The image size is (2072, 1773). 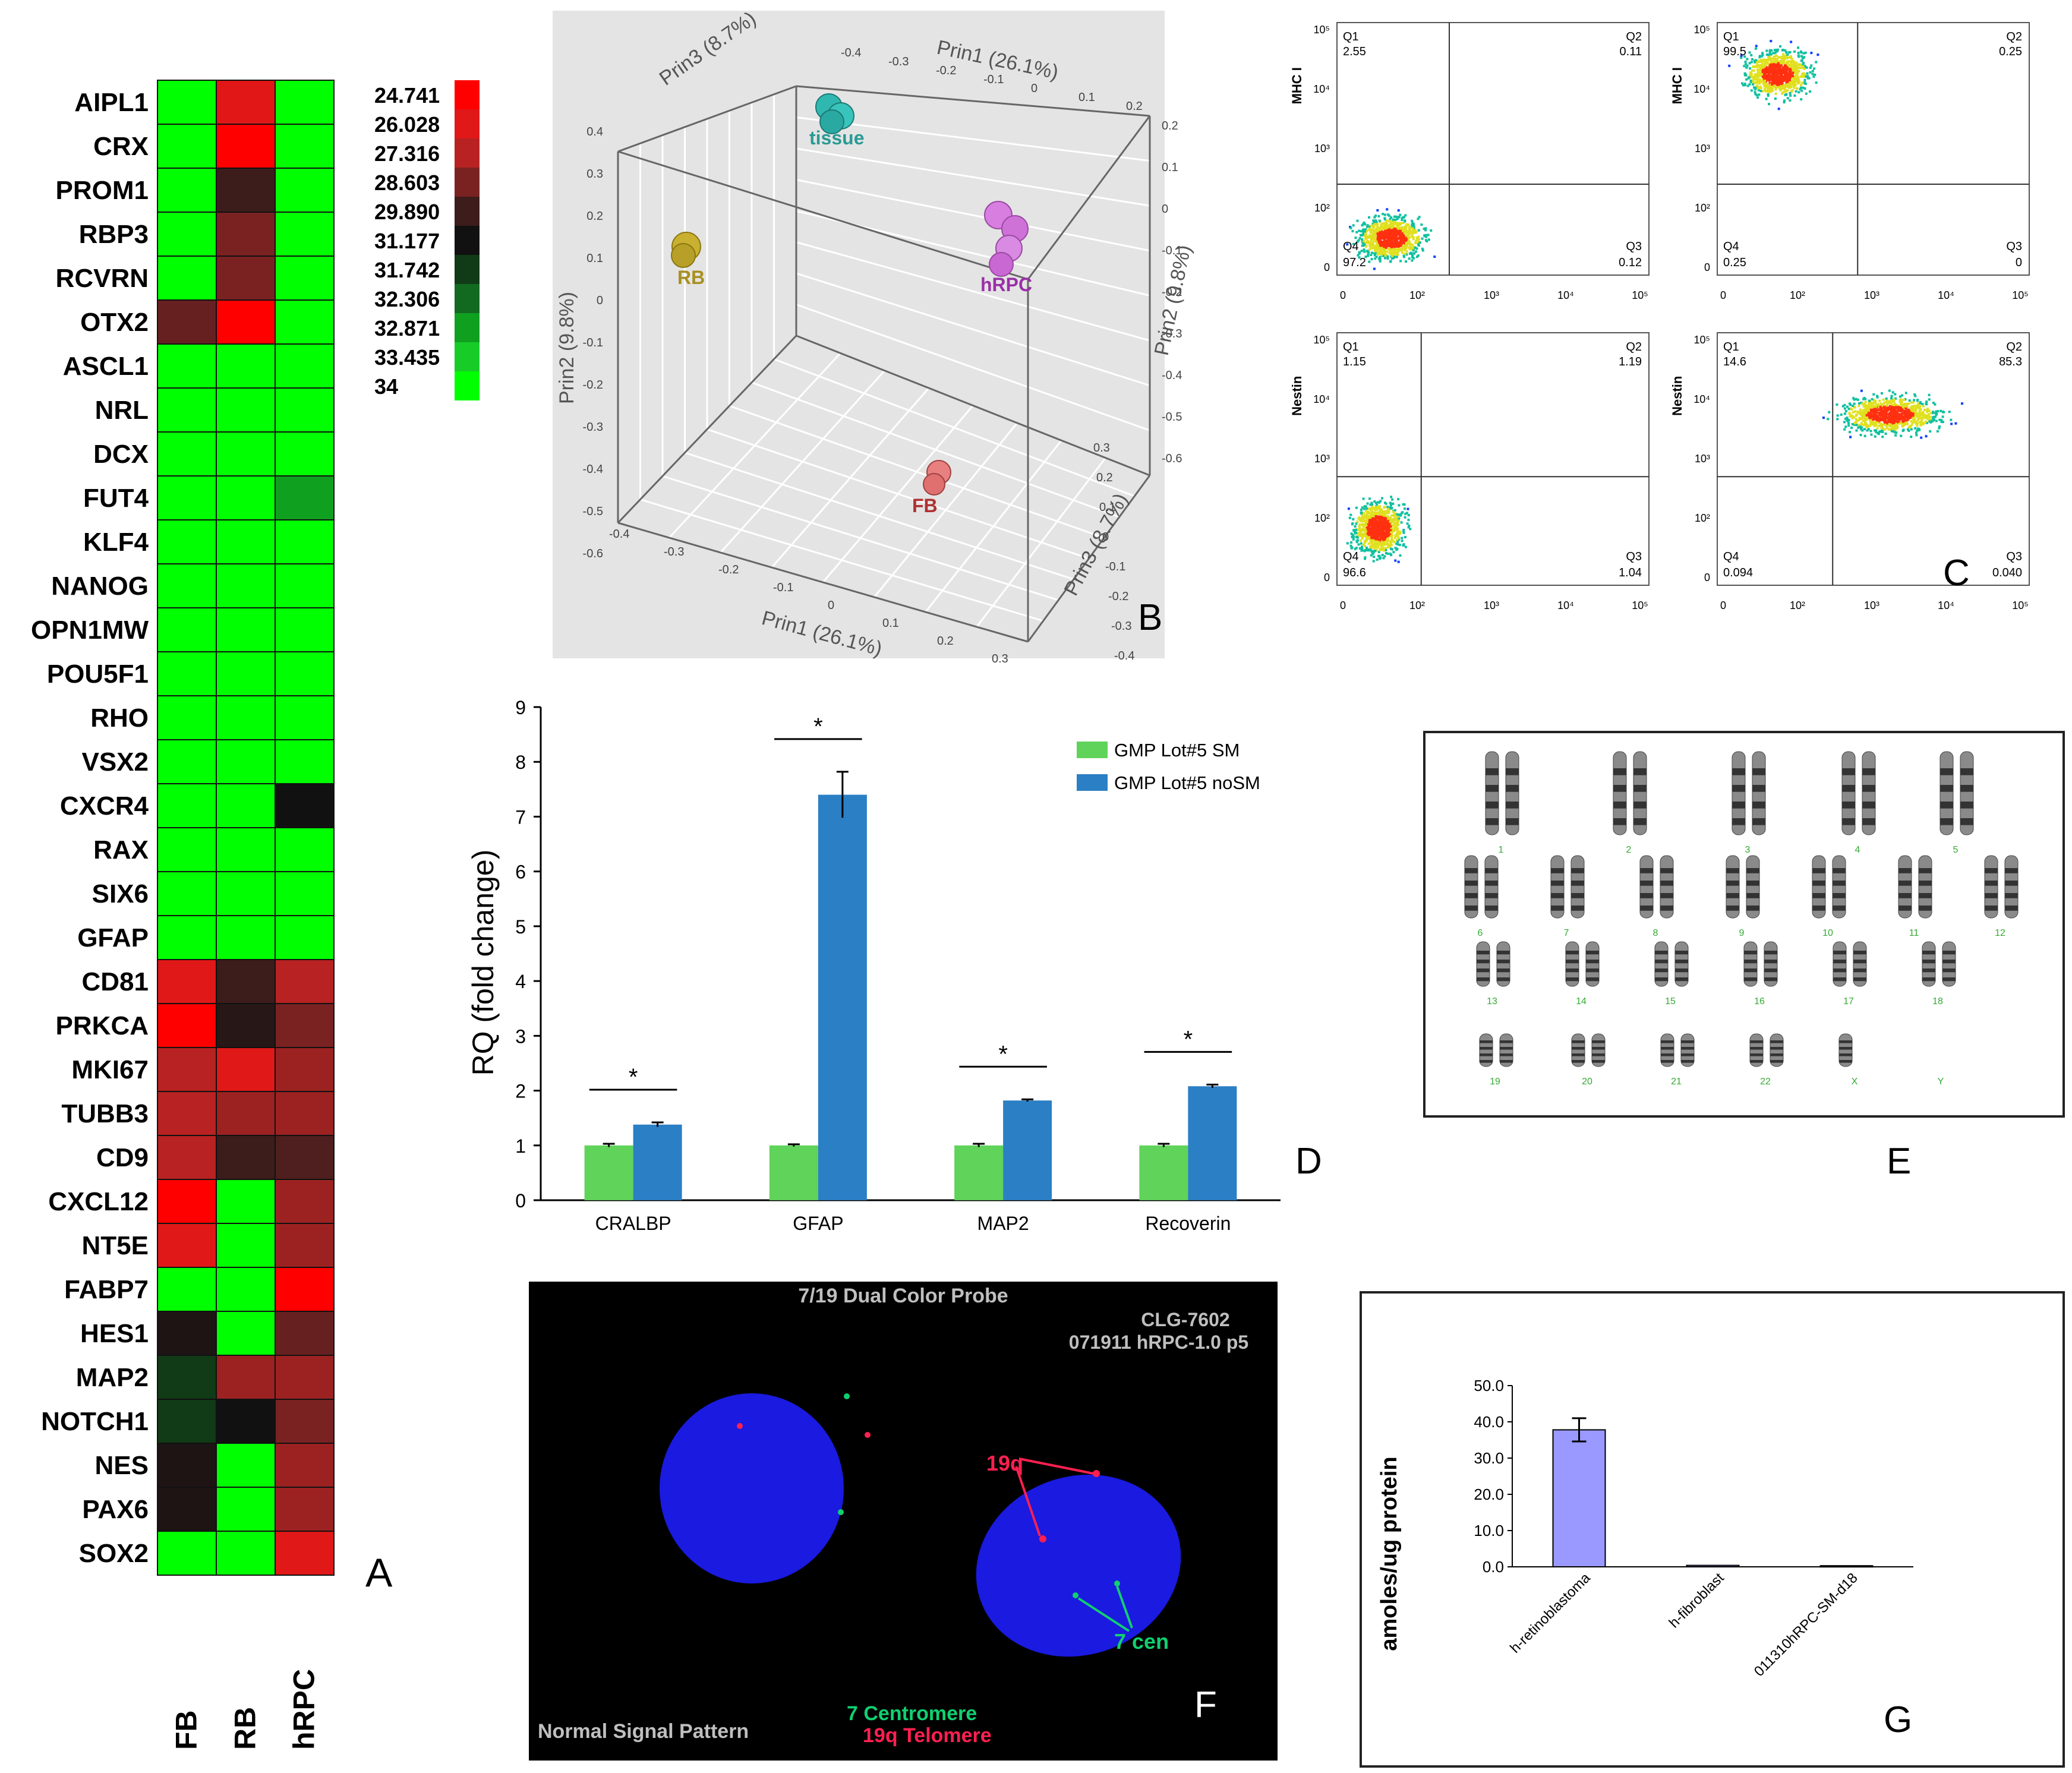 I want to click on pca-tick-left: -0.5, so click(x=593, y=511).